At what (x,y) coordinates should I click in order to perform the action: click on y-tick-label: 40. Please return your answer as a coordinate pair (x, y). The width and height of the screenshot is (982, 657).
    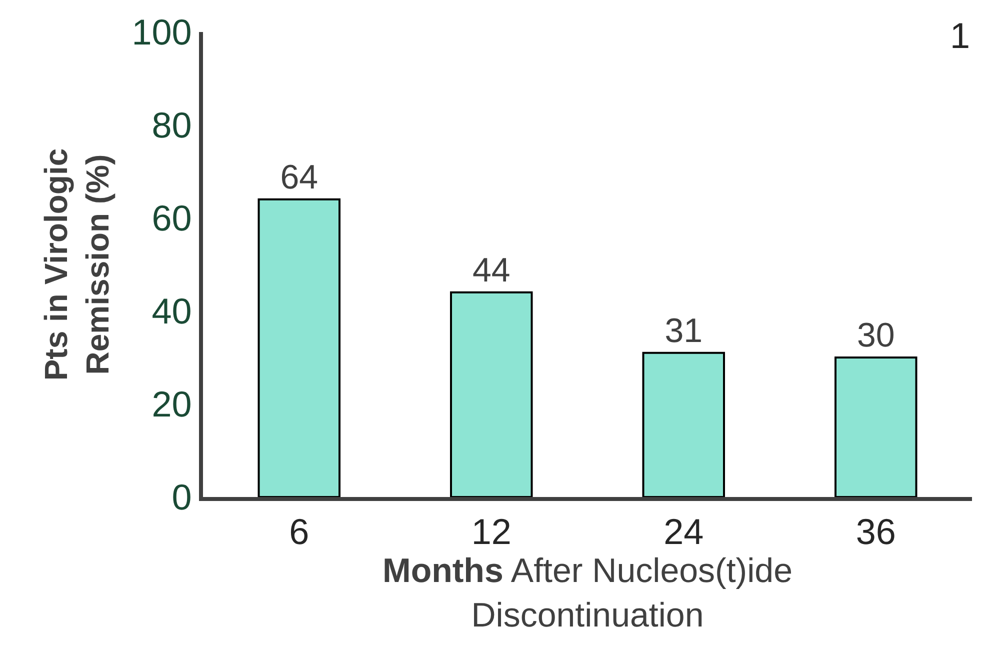
    Looking at the image, I should click on (172, 311).